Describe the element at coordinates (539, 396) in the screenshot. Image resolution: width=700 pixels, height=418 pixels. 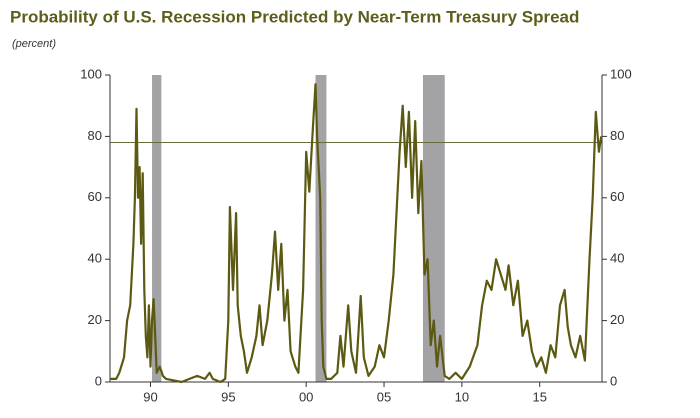
I see `x-tick-label: 15` at that location.